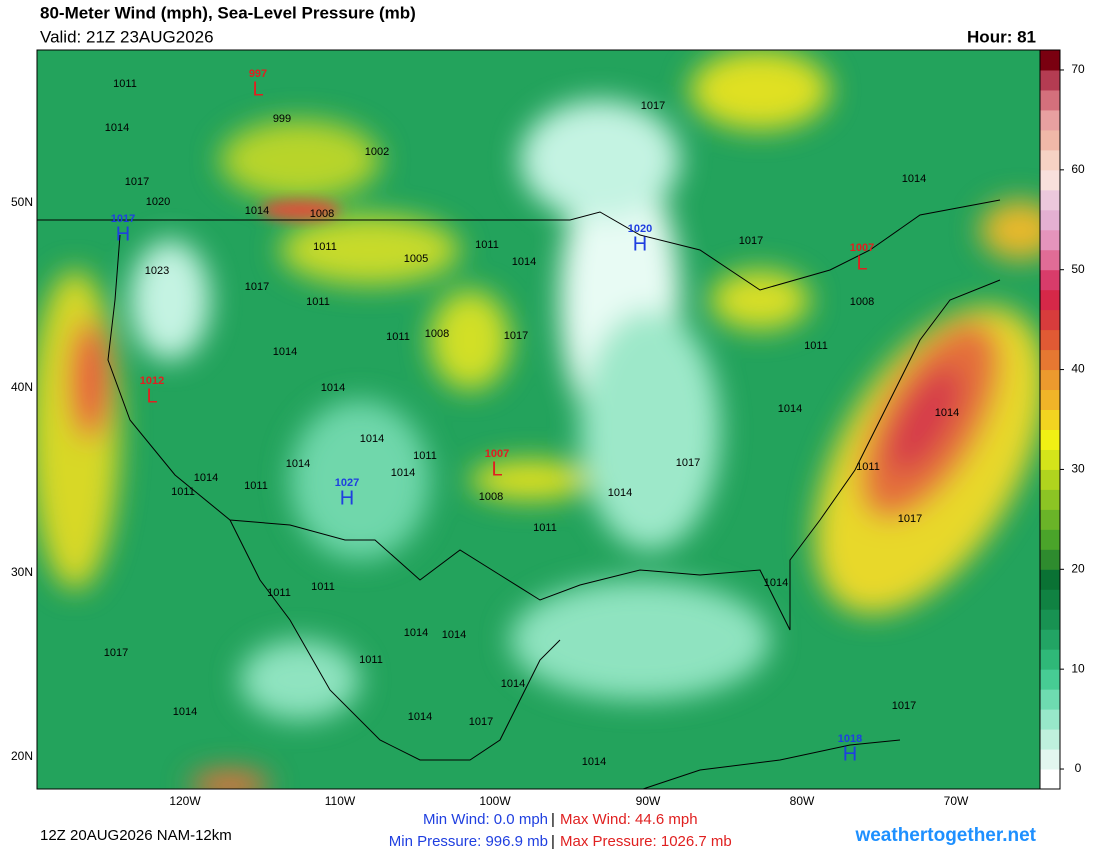 The height and width of the screenshot is (850, 1100). What do you see at coordinates (640, 229) in the screenshot?
I see `pressure-center-value: 1020` at bounding box center [640, 229].